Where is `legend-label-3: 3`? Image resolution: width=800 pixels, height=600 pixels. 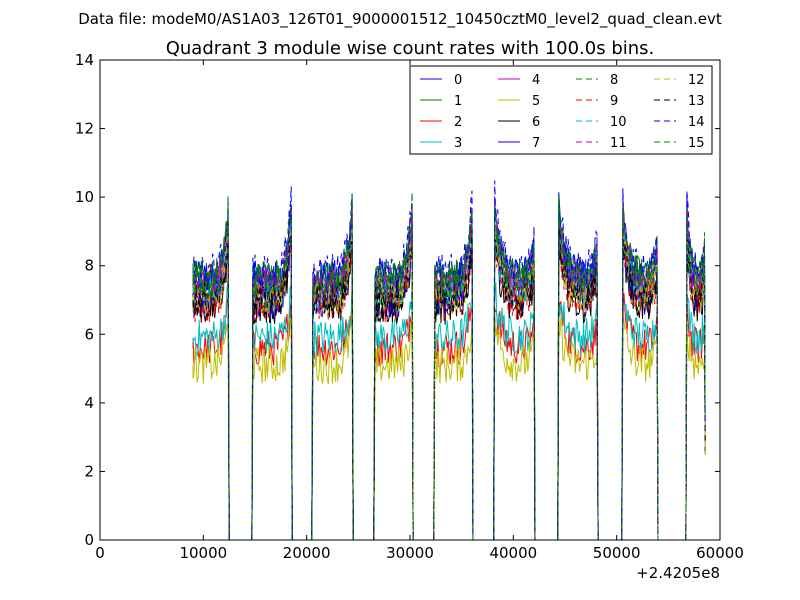 legend-label-3: 3 is located at coordinates (458, 143).